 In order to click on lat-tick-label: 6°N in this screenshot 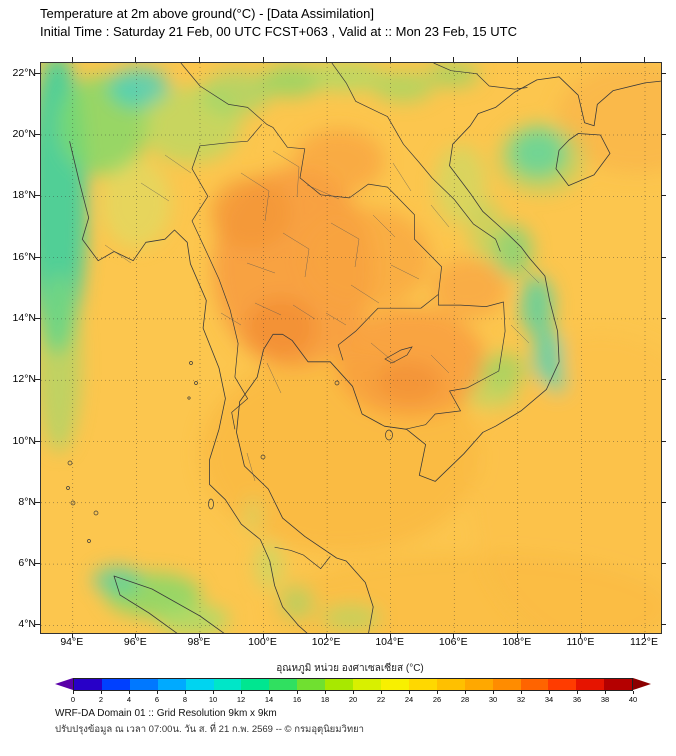, I will do `click(27, 563)`.